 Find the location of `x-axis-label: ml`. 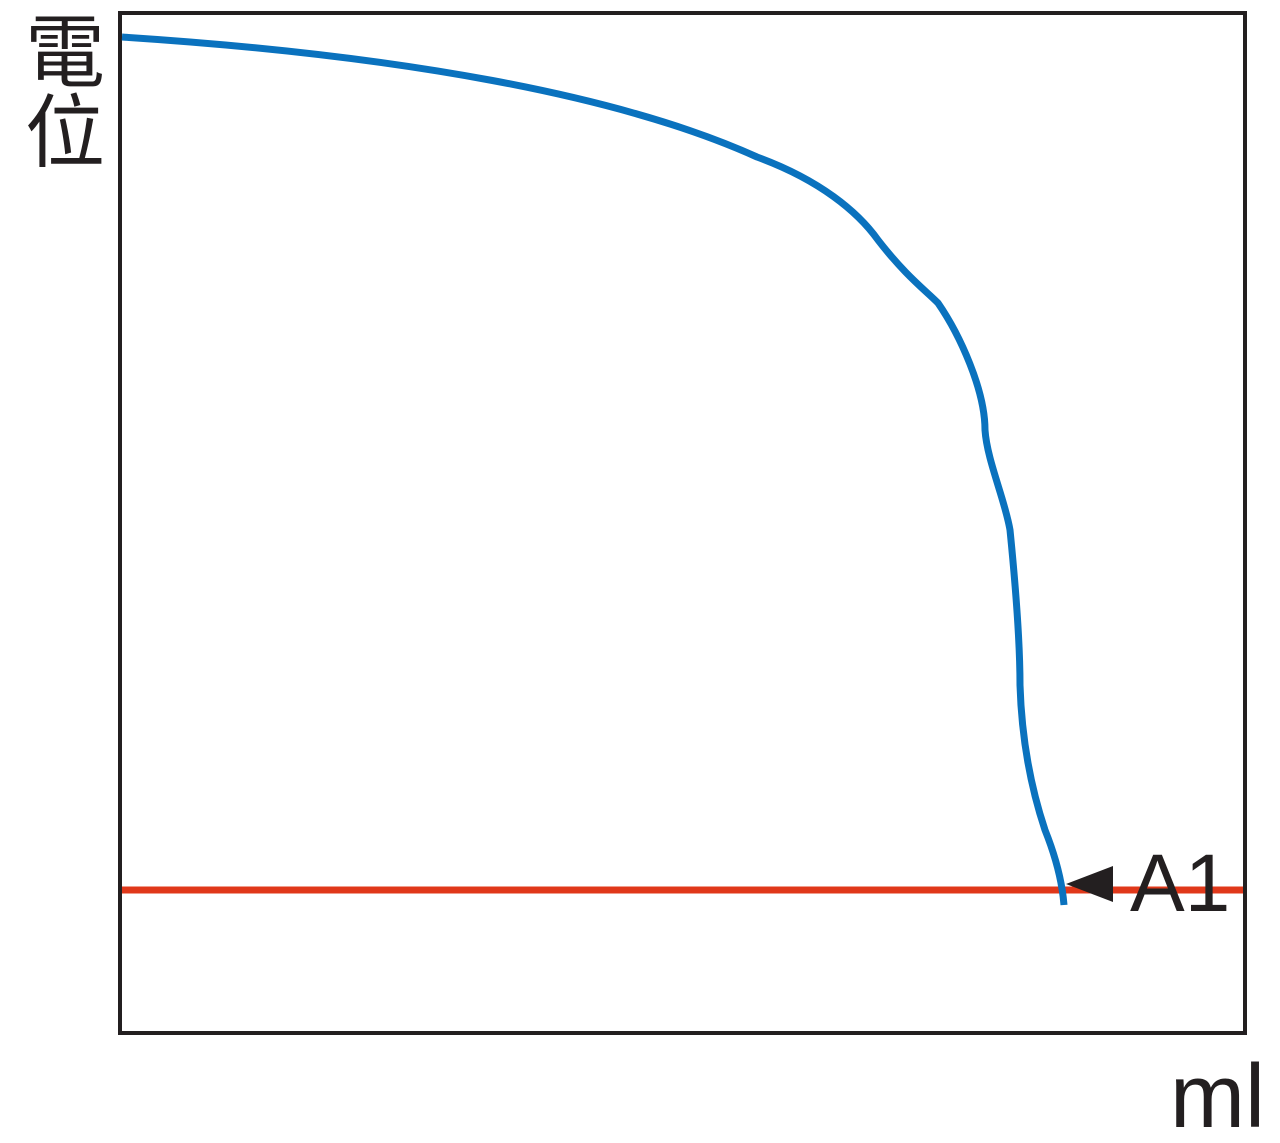

x-axis-label: ml is located at coordinates (1217, 1095).